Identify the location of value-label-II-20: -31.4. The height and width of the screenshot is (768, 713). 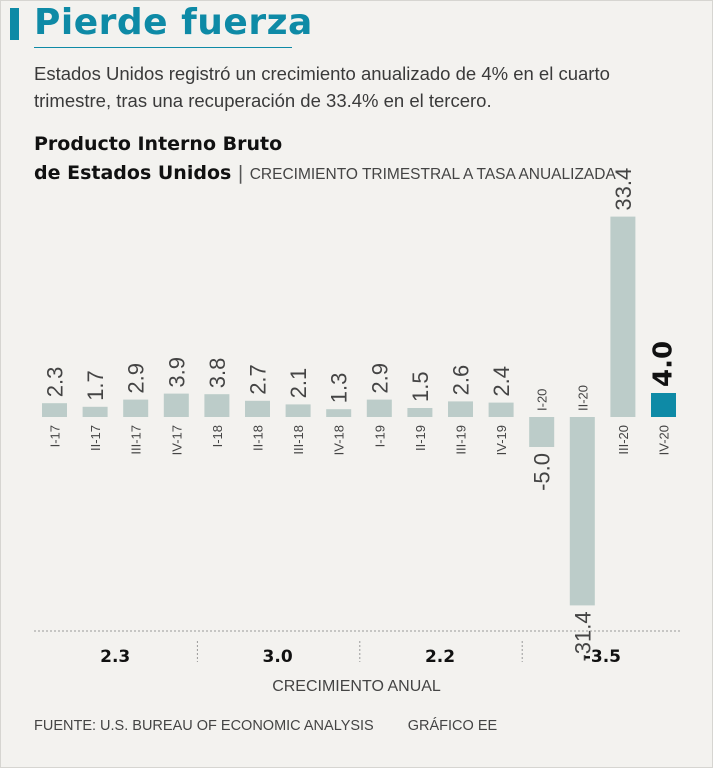
(582, 636).